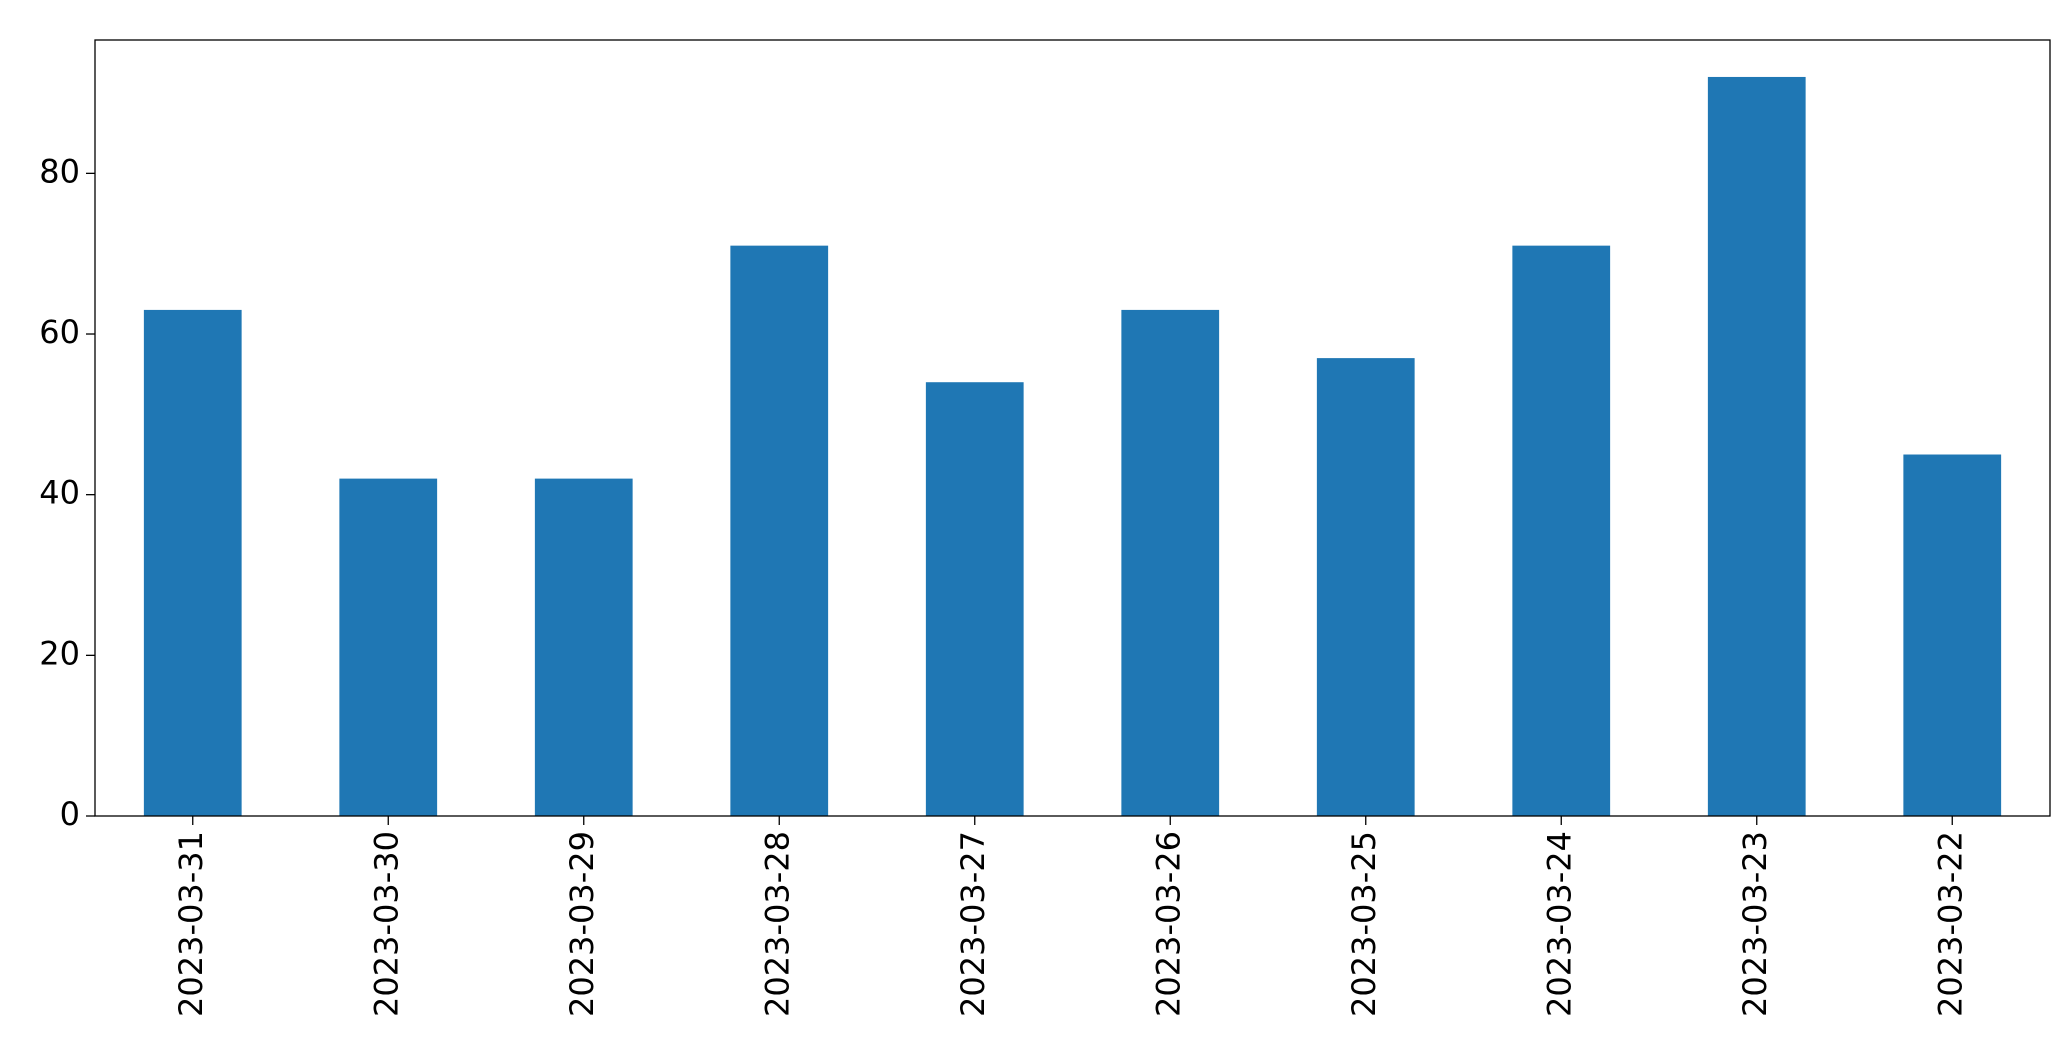  I want to click on y-tick-label: 60, so click(59, 332).